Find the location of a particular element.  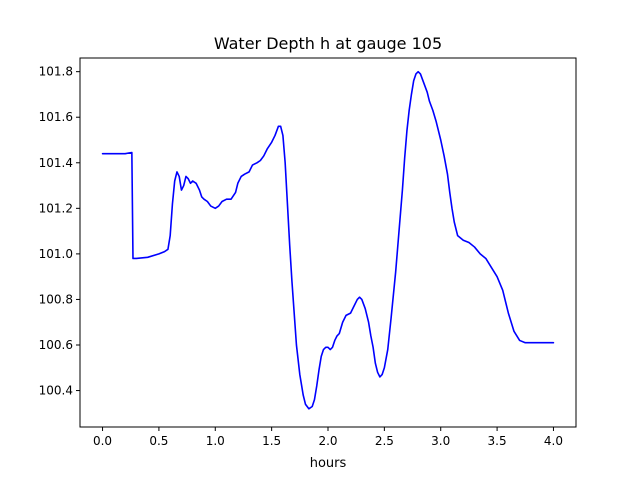

x-tick-label: 3.0 is located at coordinates (440, 441).